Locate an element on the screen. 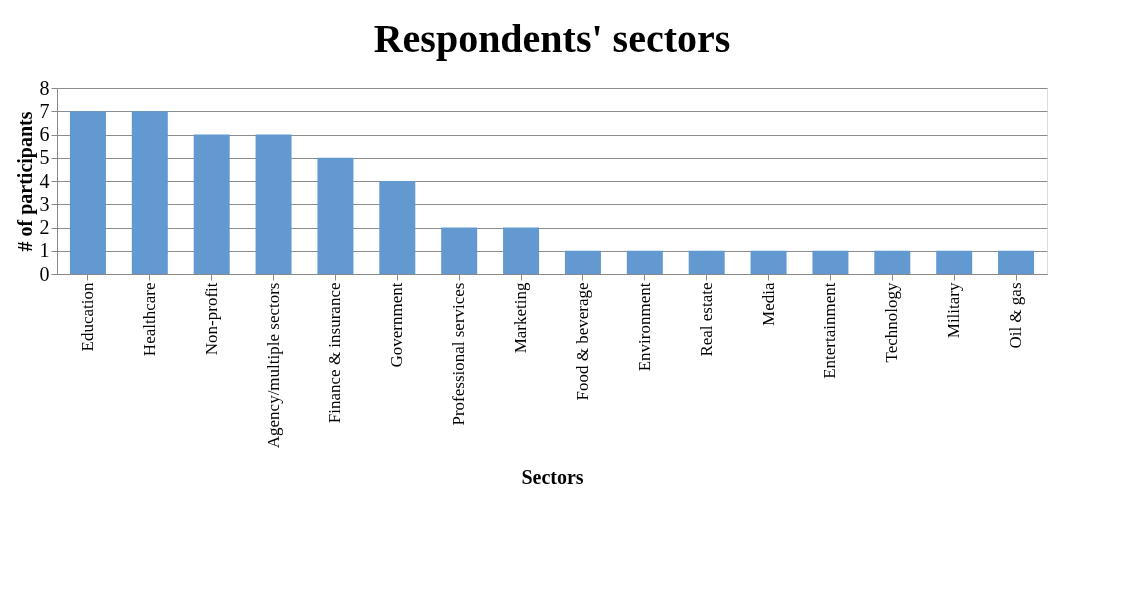 The width and height of the screenshot is (1148, 598). x-tick-label: Finance & insurance is located at coordinates (335, 353).